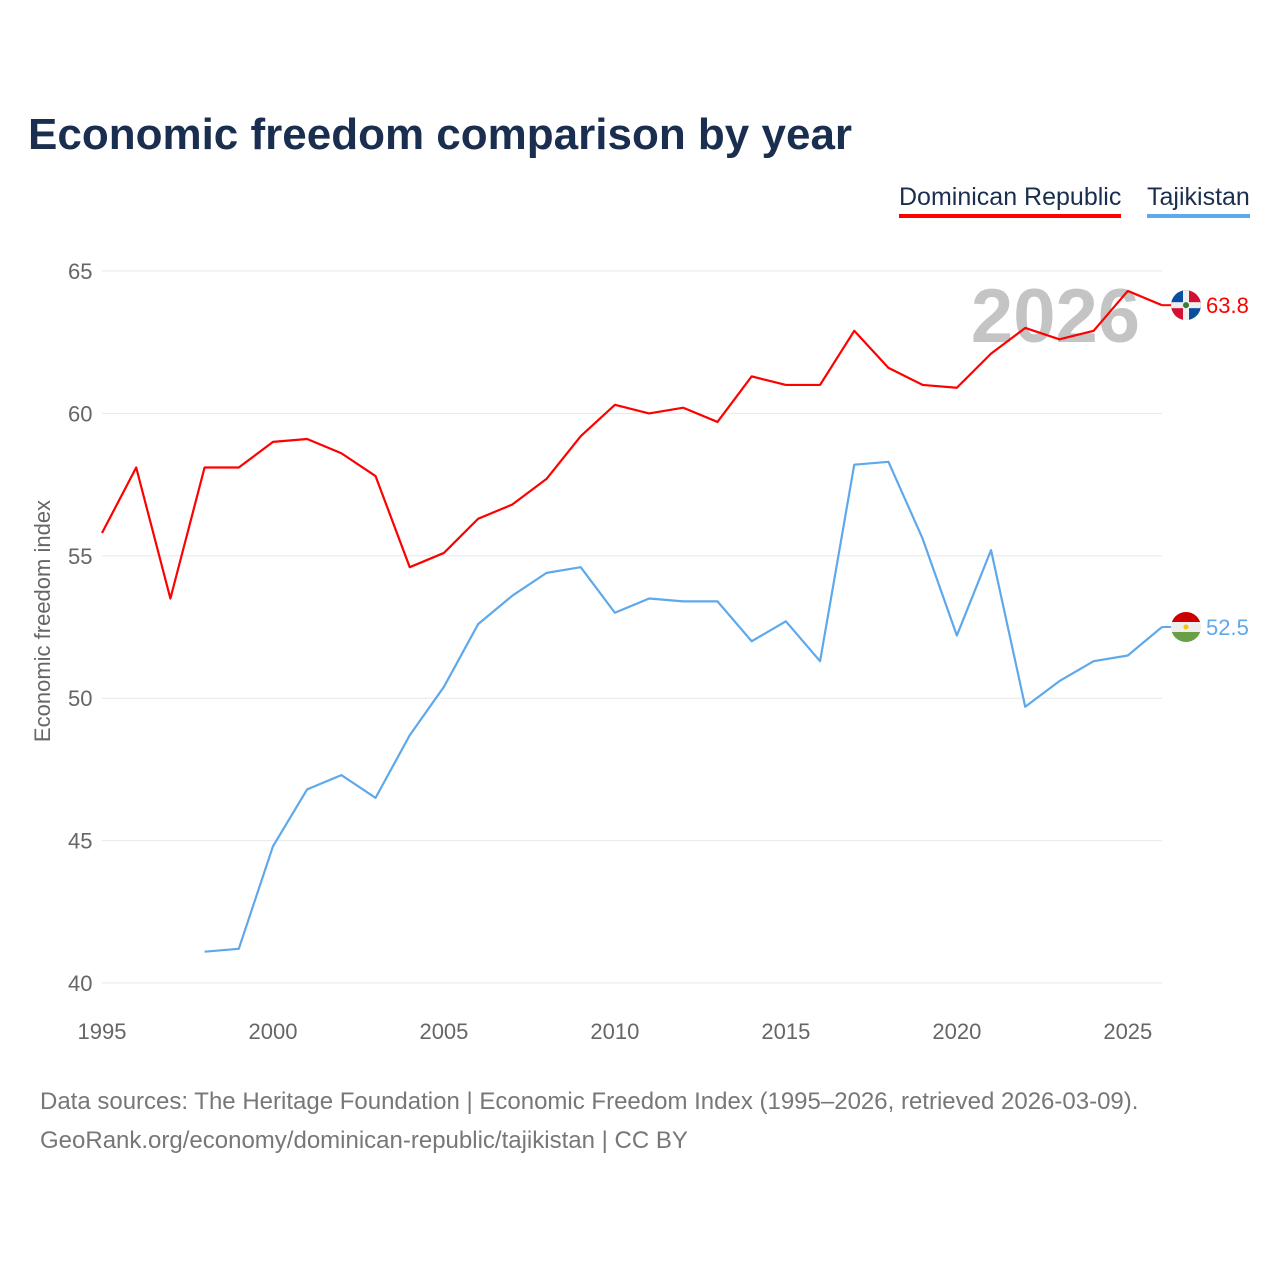 The image size is (1280, 1280). What do you see at coordinates (956, 1031) in the screenshot?
I see `x-tick-label: 2020` at bounding box center [956, 1031].